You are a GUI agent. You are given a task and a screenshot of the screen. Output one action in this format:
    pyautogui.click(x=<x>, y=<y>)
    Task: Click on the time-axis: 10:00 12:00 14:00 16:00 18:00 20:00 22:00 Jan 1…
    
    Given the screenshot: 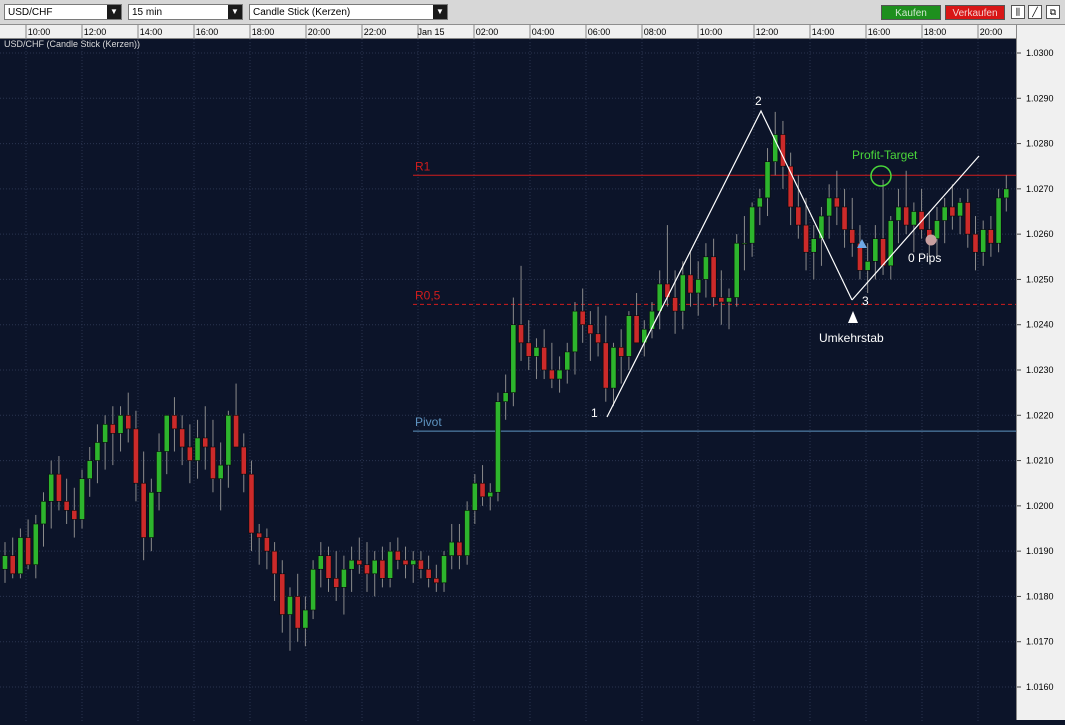 What is the action you would take?
    pyautogui.click(x=508, y=32)
    